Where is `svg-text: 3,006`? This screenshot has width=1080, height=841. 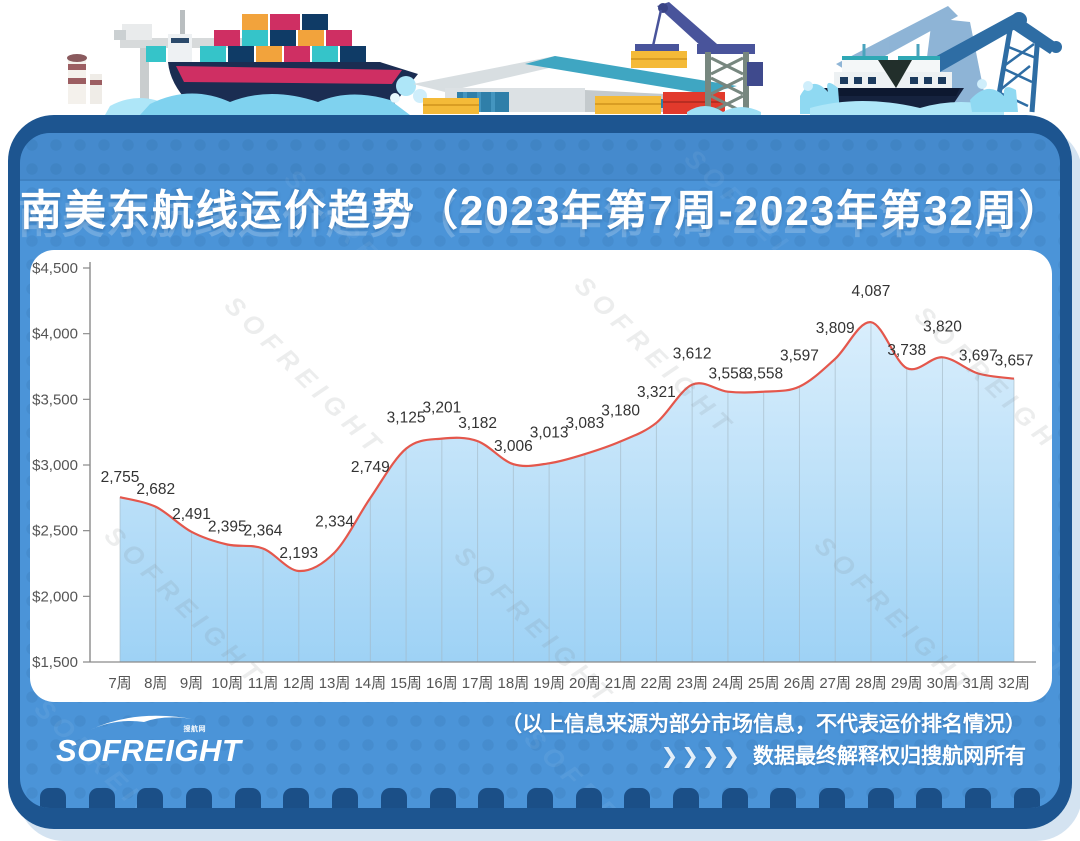
svg-text: 3,006 is located at coordinates (513, 446).